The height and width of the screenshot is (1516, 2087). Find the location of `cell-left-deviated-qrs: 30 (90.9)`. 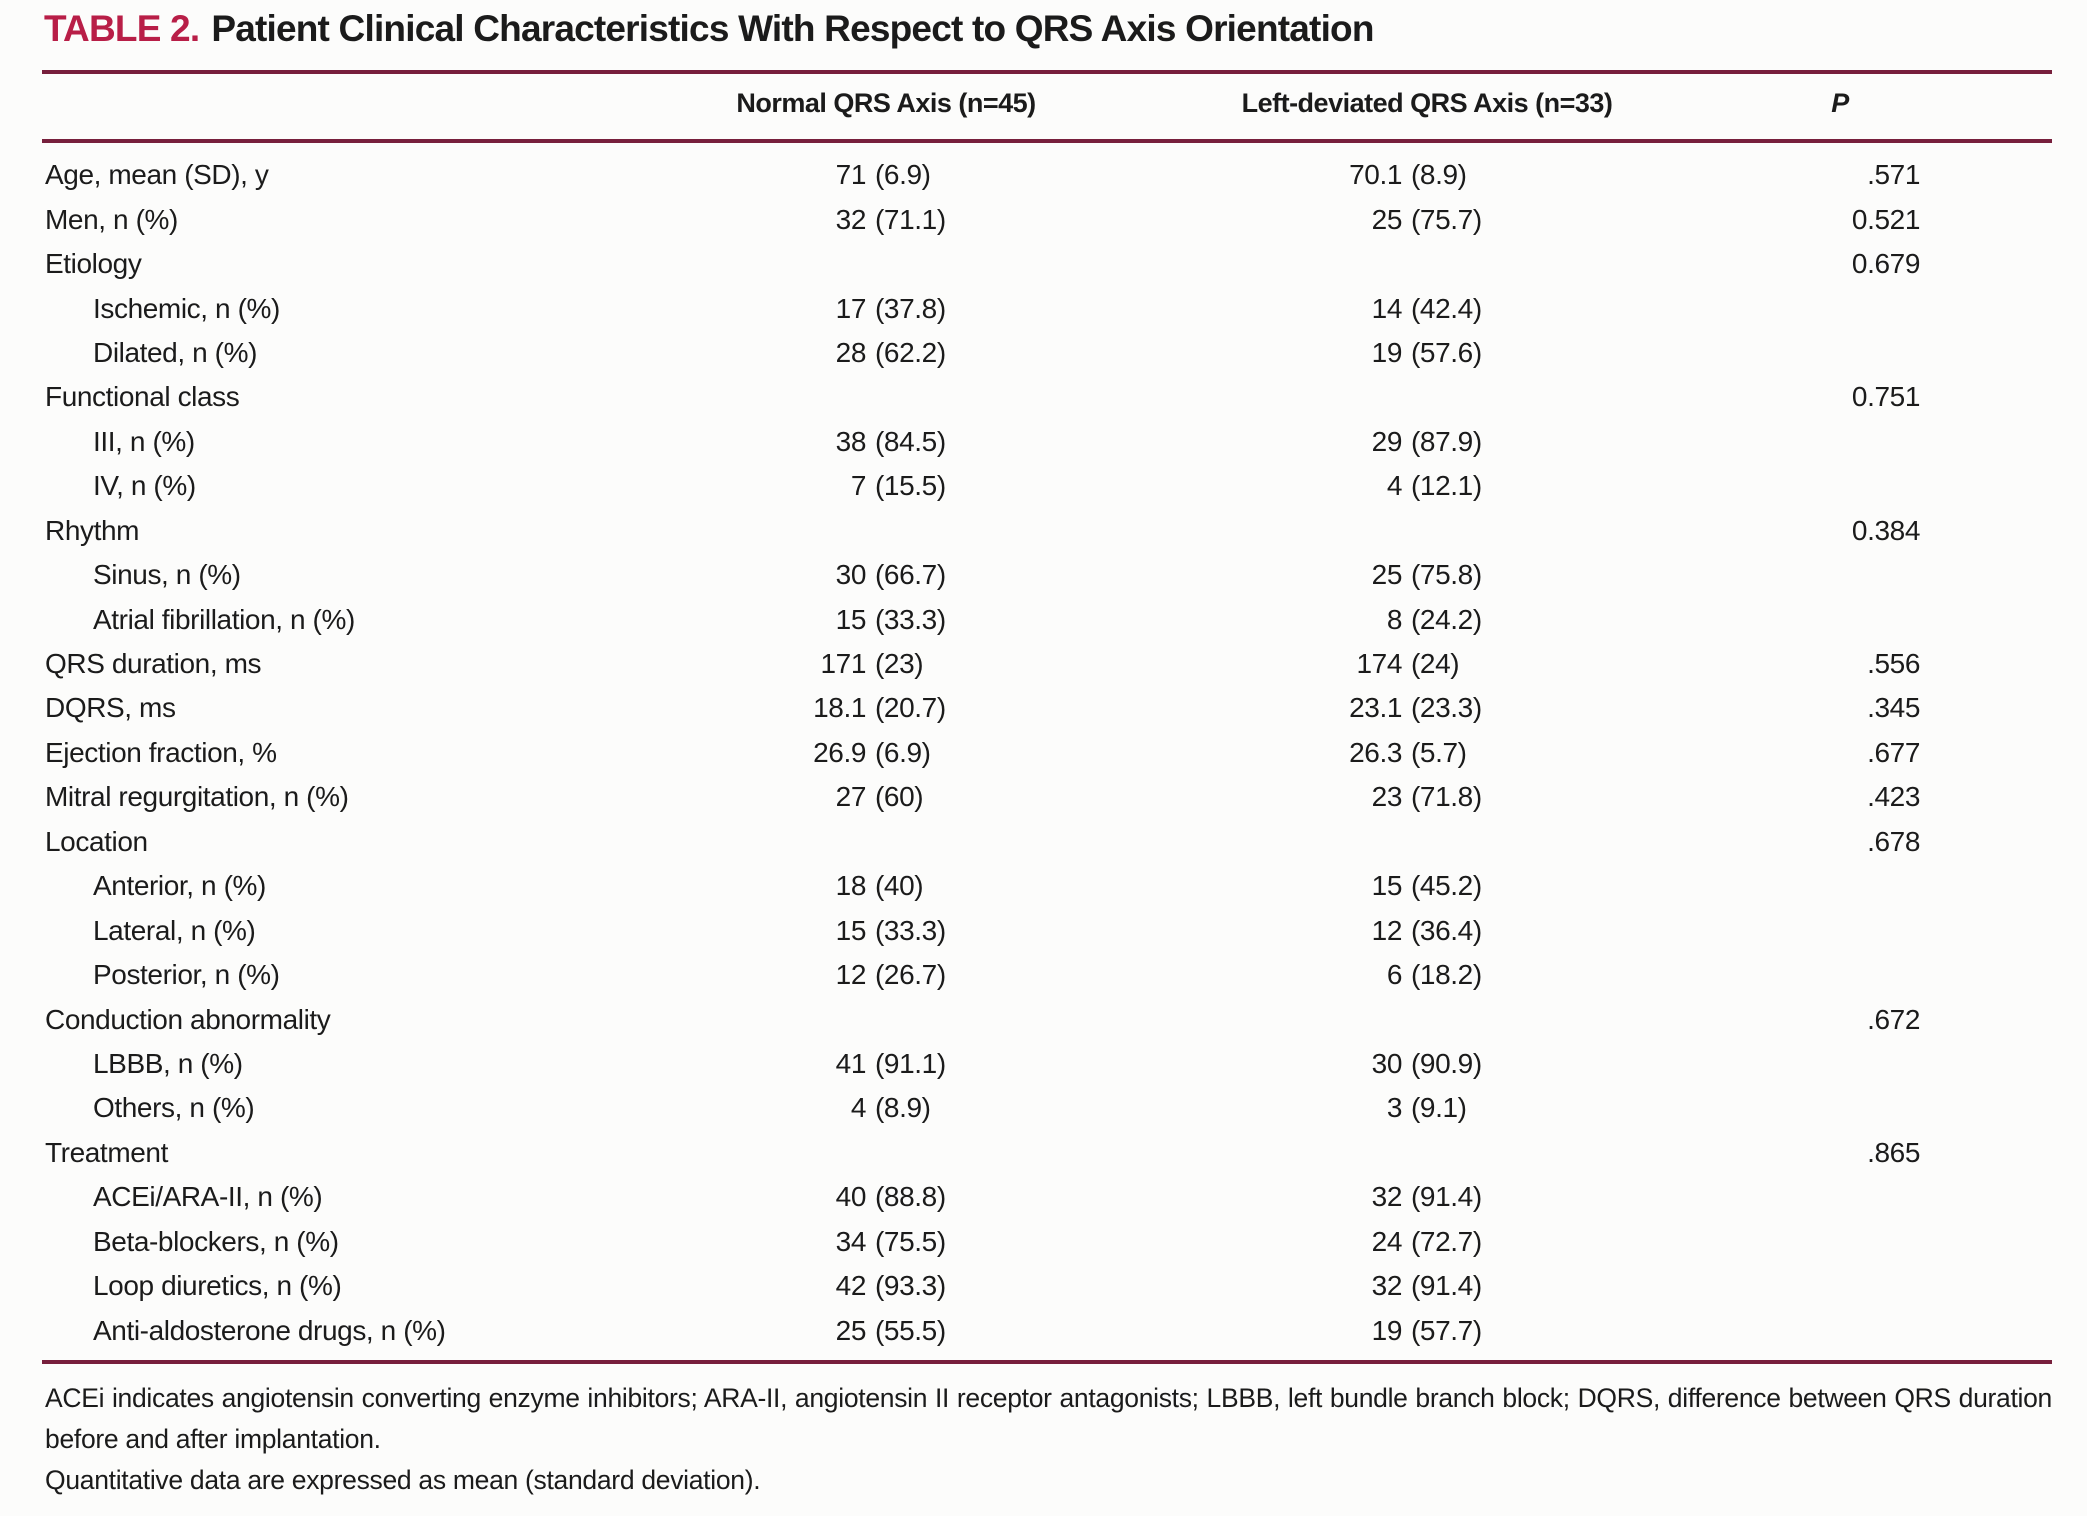

cell-left-deviated-qrs: 30 (90.9) is located at coordinates (1427, 1063).